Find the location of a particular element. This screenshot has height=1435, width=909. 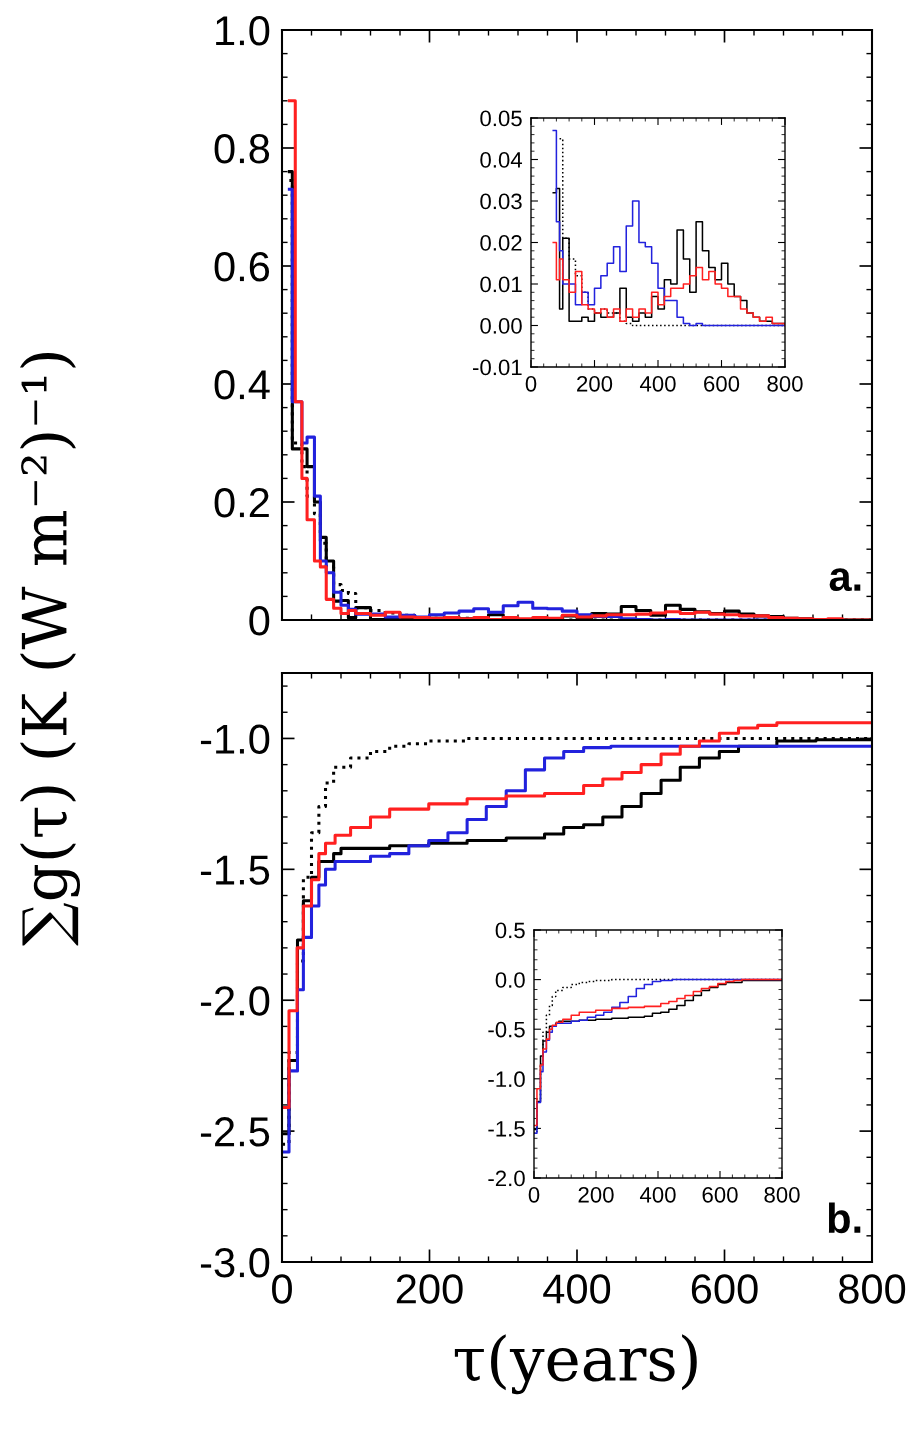

y-tick-label: 0.5 is located at coordinates (510, 930).